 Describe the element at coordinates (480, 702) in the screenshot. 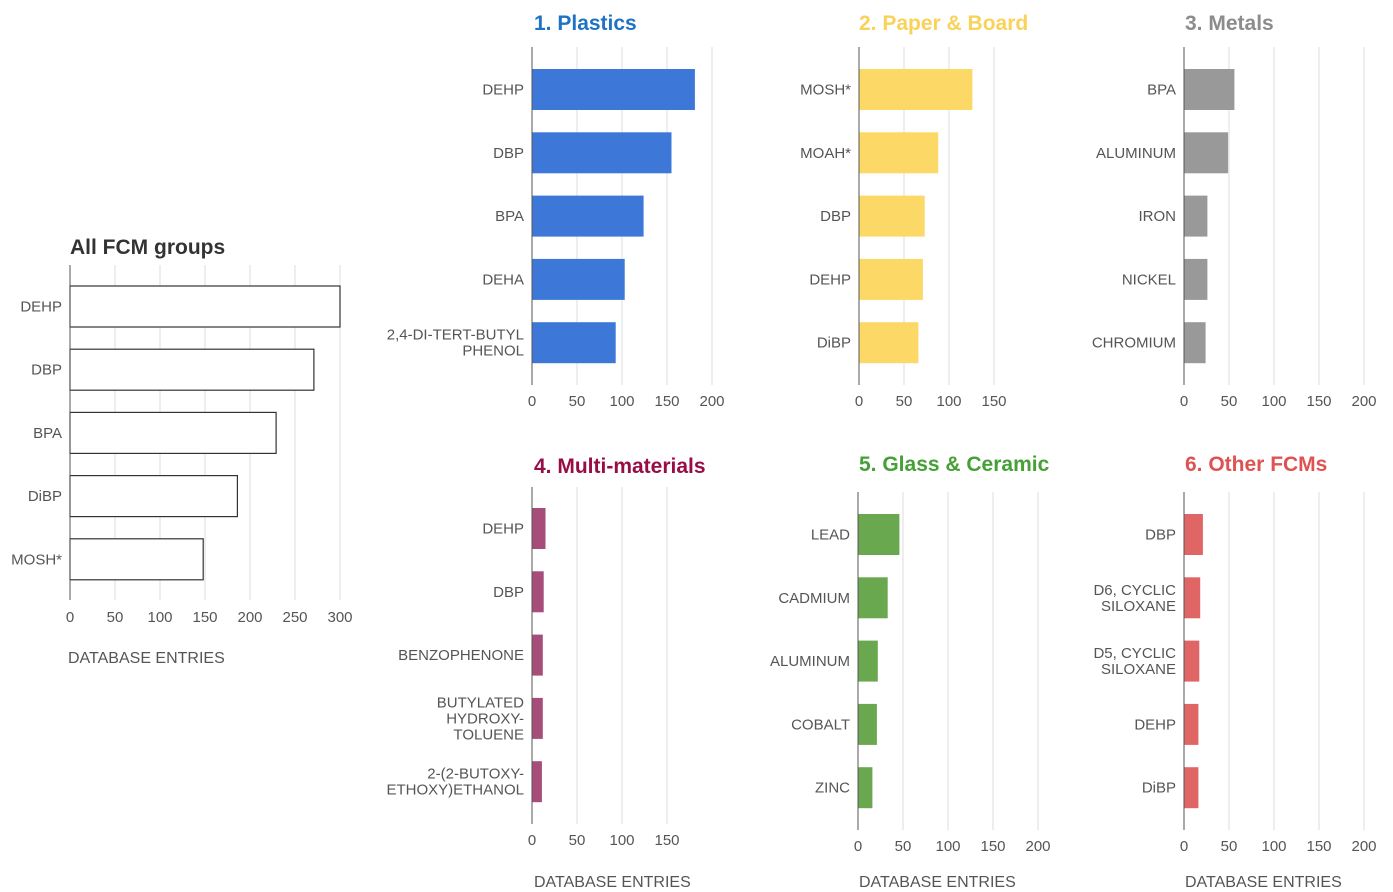

I see `category-label-line: BUTYLATED` at that location.